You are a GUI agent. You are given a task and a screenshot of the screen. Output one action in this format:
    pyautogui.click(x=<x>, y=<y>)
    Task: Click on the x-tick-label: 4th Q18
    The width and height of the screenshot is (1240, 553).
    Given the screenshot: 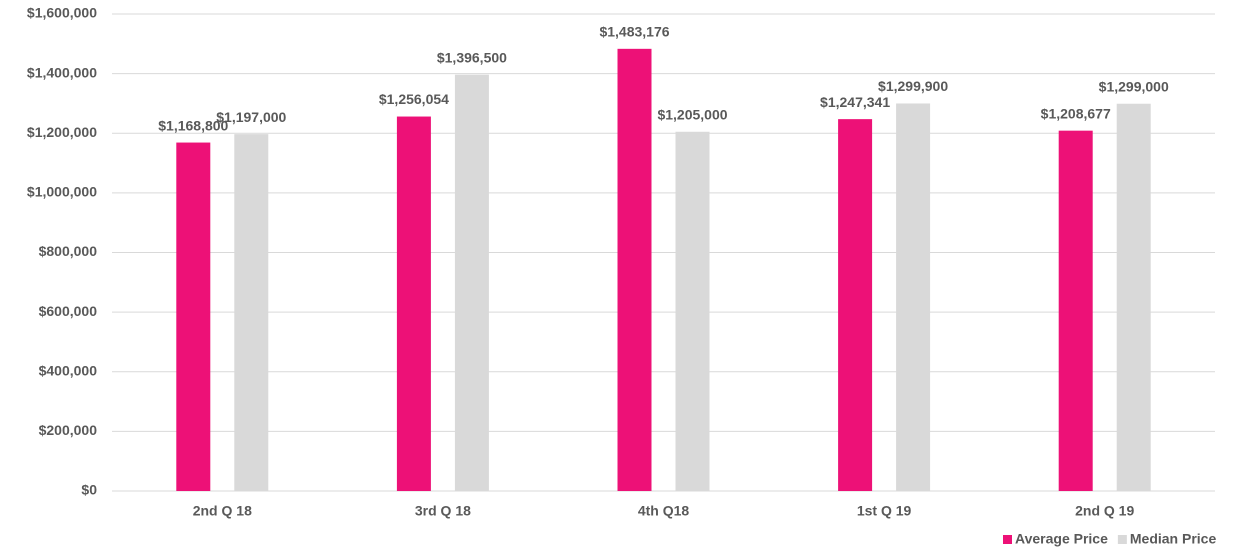 What is the action you would take?
    pyautogui.click(x=664, y=511)
    